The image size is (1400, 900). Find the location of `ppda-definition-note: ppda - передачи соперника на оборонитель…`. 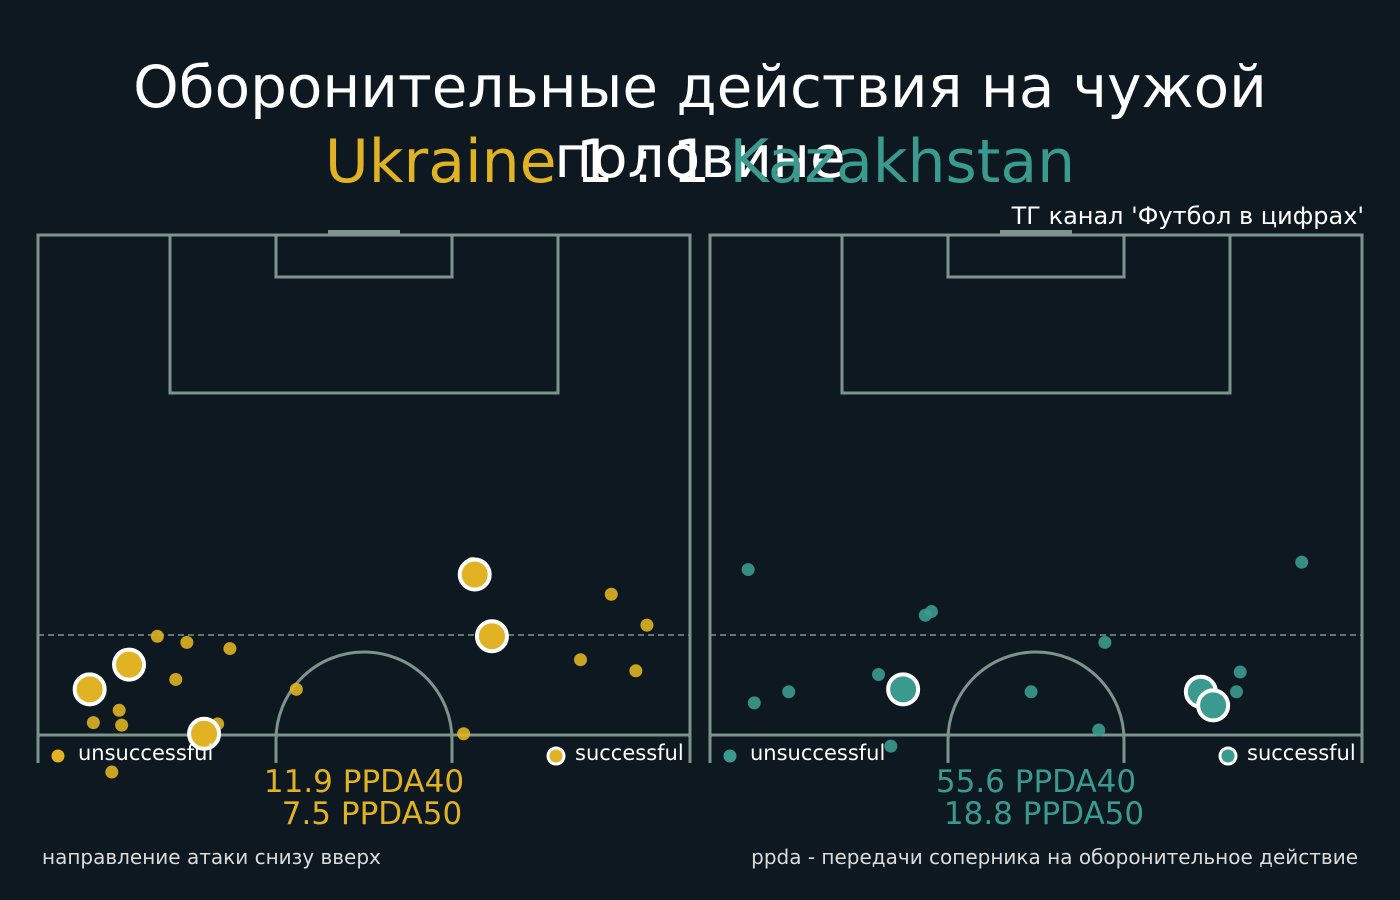

ppda-definition-note: ppda - передачи соперника на оборонитель… is located at coordinates (1054, 857).